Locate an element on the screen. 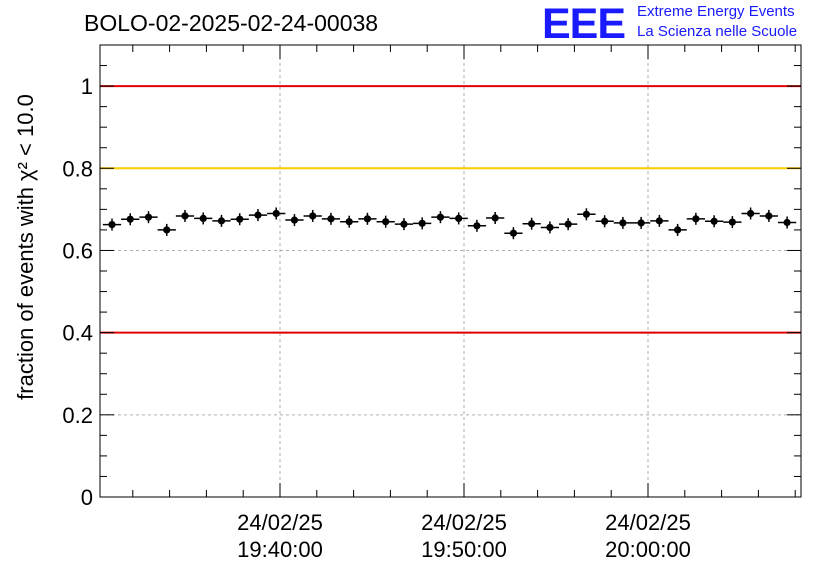 The image size is (836, 572). x-tick-label-time: 20:00:00 is located at coordinates (648, 549).